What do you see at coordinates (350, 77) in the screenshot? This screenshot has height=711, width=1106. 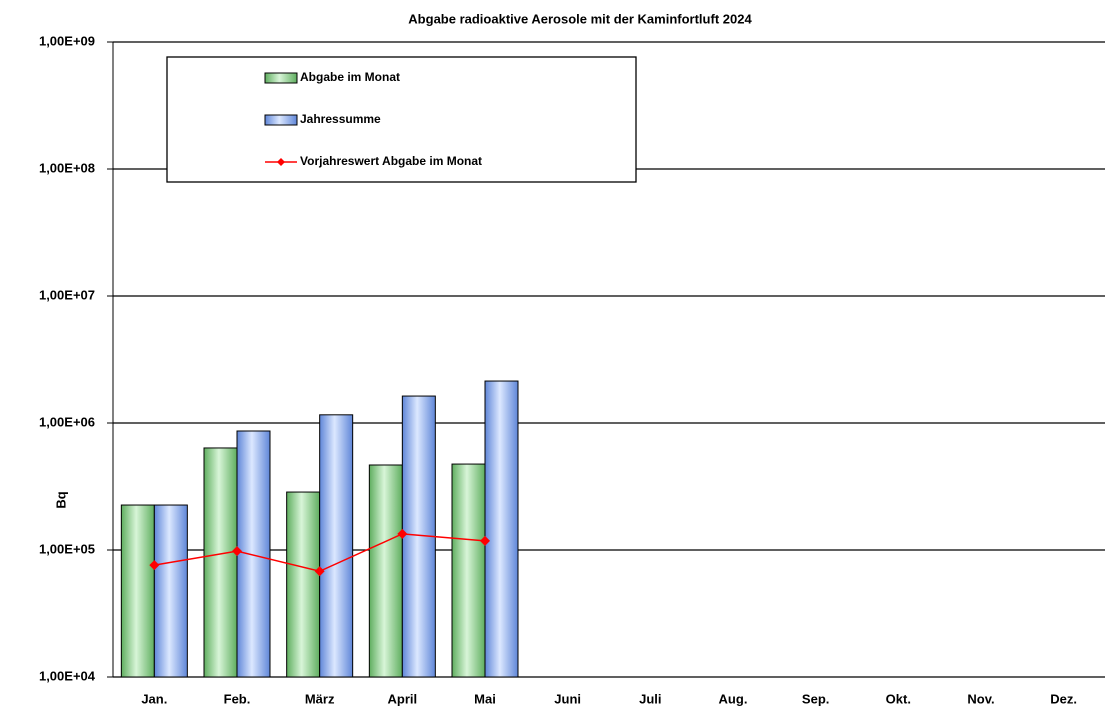 I see `legend-label: Abgabe im Monat` at bounding box center [350, 77].